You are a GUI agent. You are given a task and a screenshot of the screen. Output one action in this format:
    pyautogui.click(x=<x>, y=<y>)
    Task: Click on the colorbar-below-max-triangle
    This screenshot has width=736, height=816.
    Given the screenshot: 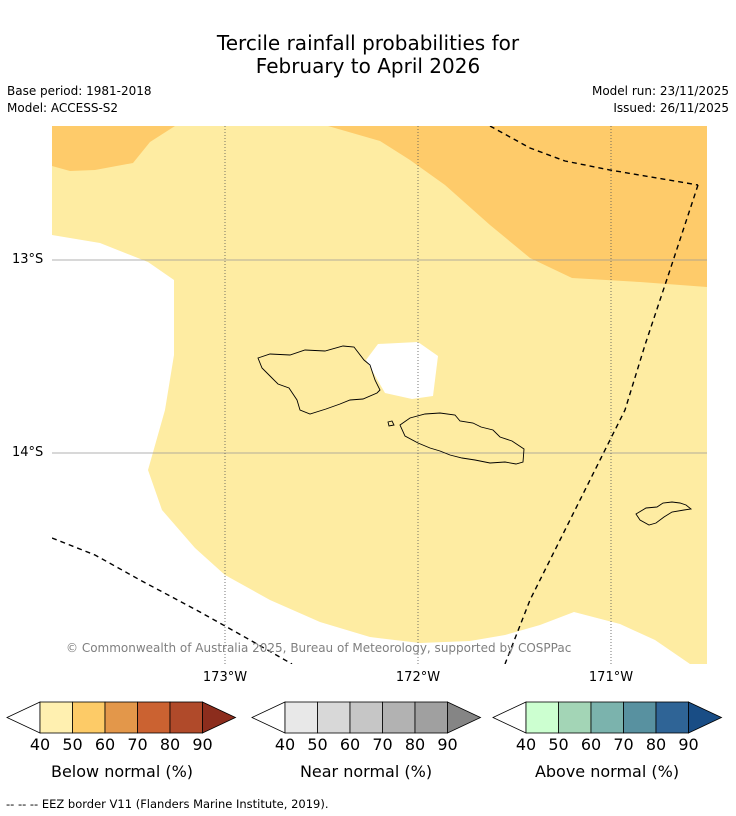 What is the action you would take?
    pyautogui.click(x=219, y=717)
    